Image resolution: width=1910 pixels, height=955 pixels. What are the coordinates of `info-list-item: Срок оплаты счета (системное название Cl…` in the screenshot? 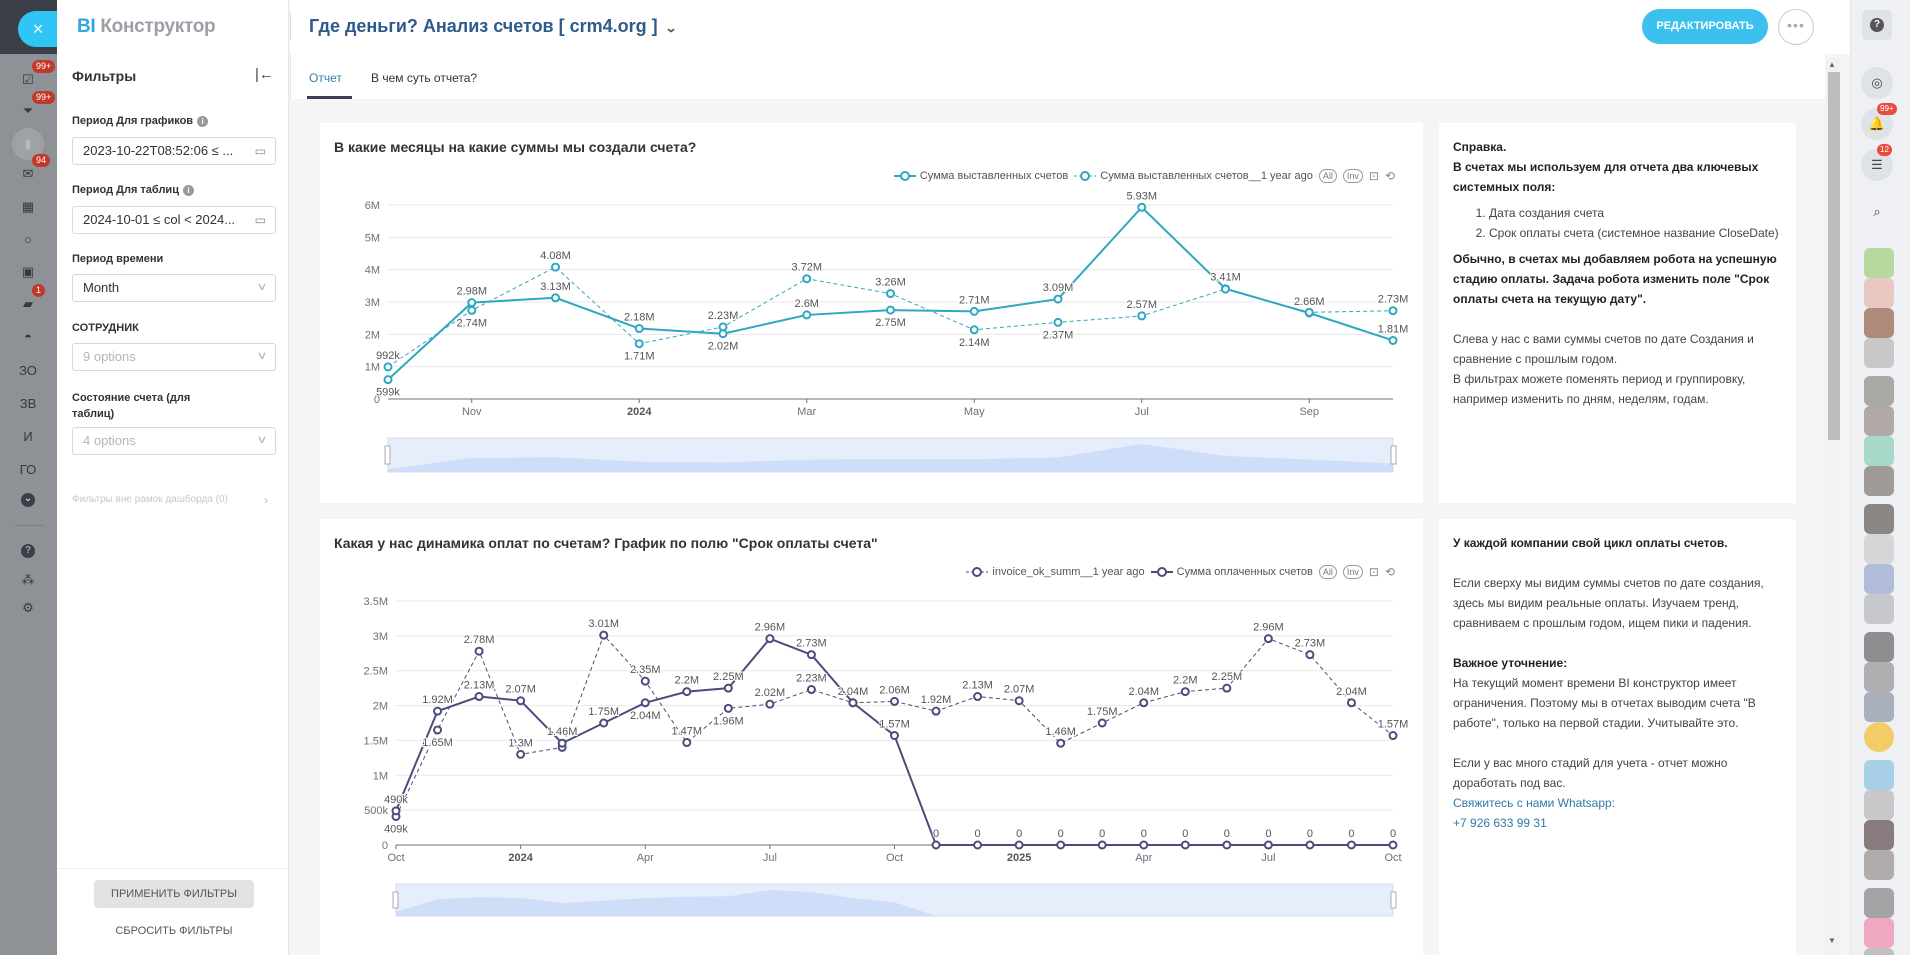 It's located at (1635, 233).